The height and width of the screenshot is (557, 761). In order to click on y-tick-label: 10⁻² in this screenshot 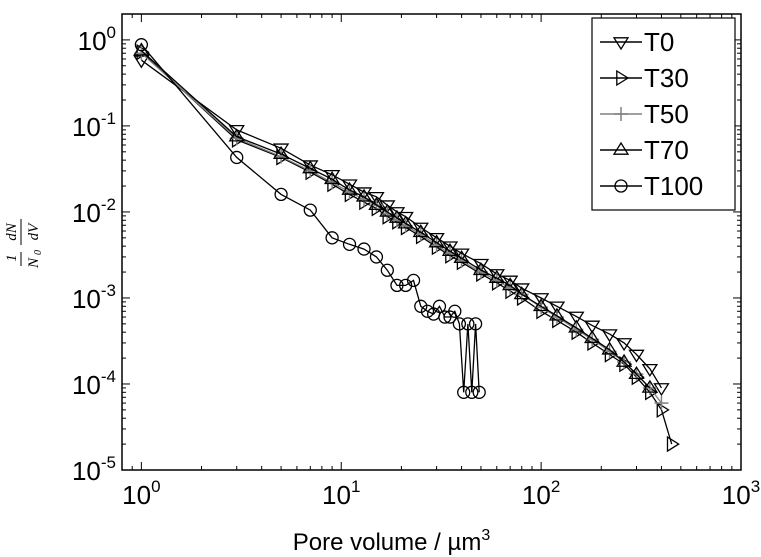, I will do `click(94, 211)`.